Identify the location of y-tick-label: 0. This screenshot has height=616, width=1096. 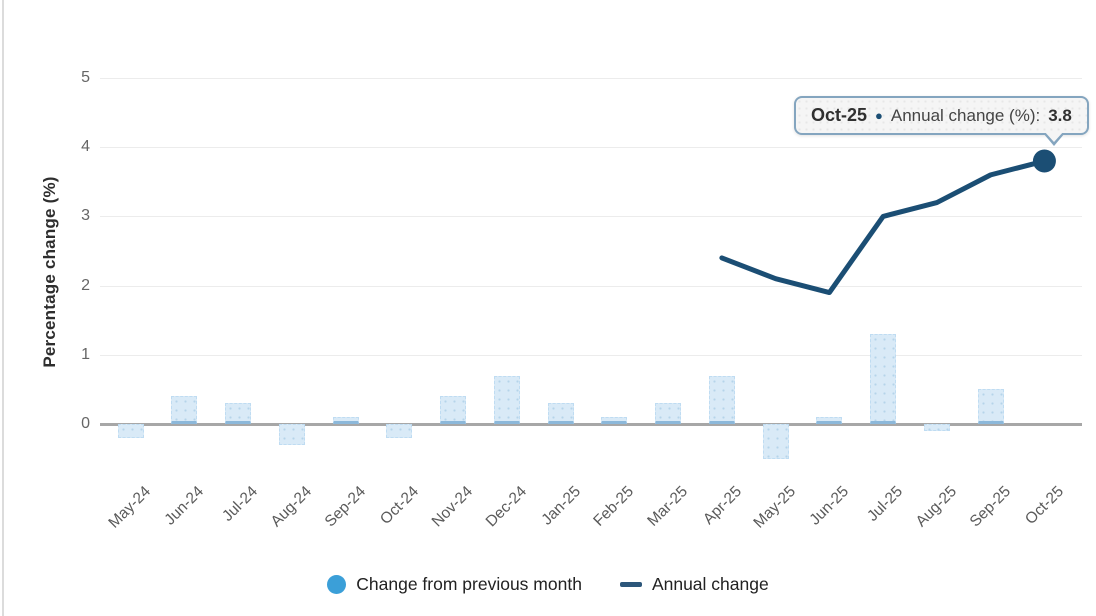
(85, 423).